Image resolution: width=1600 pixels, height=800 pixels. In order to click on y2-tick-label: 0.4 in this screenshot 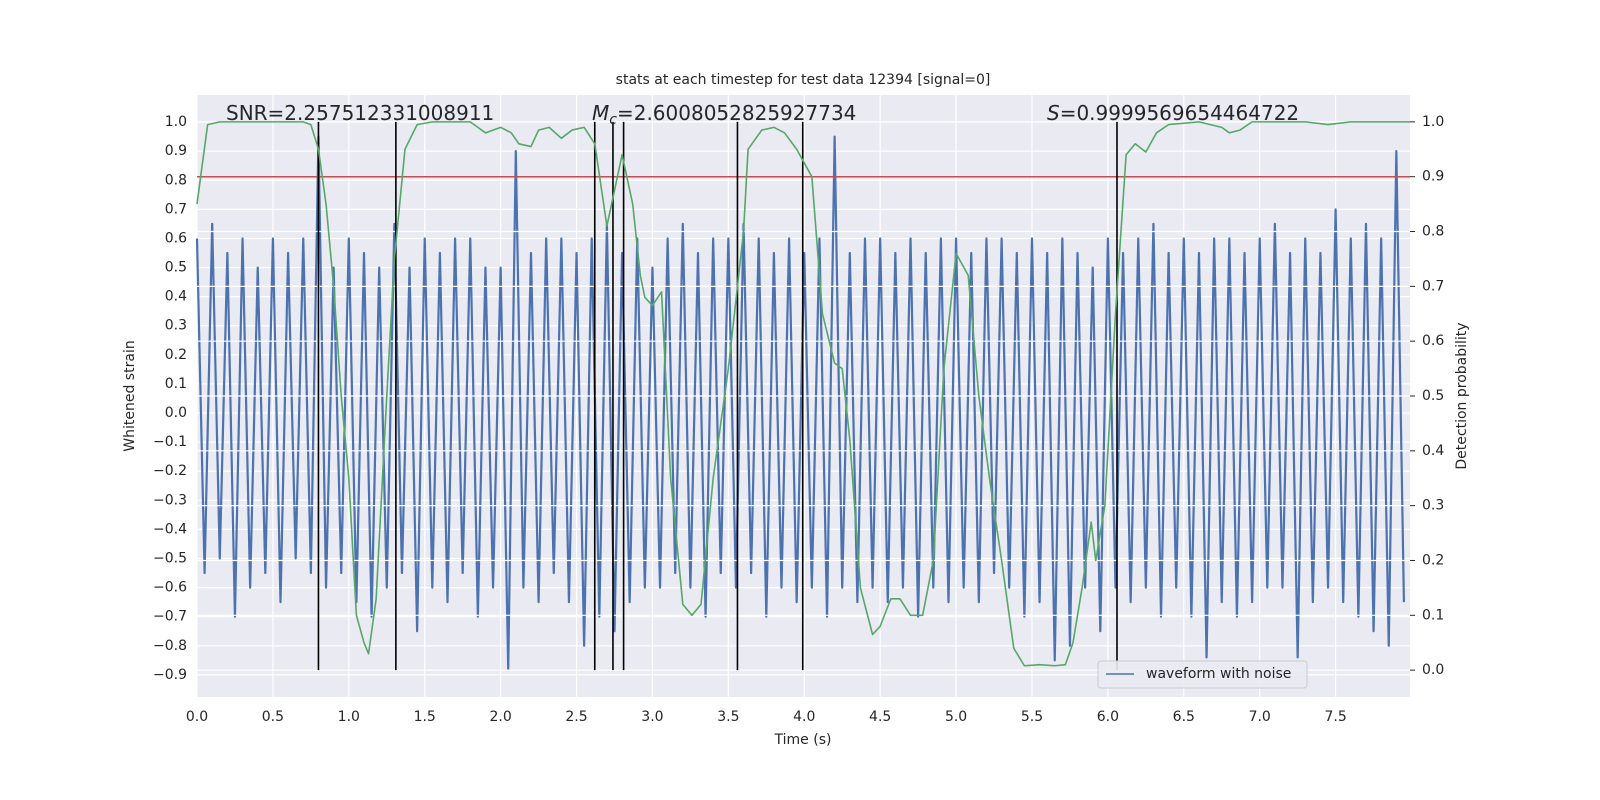, I will do `click(1433, 451)`.